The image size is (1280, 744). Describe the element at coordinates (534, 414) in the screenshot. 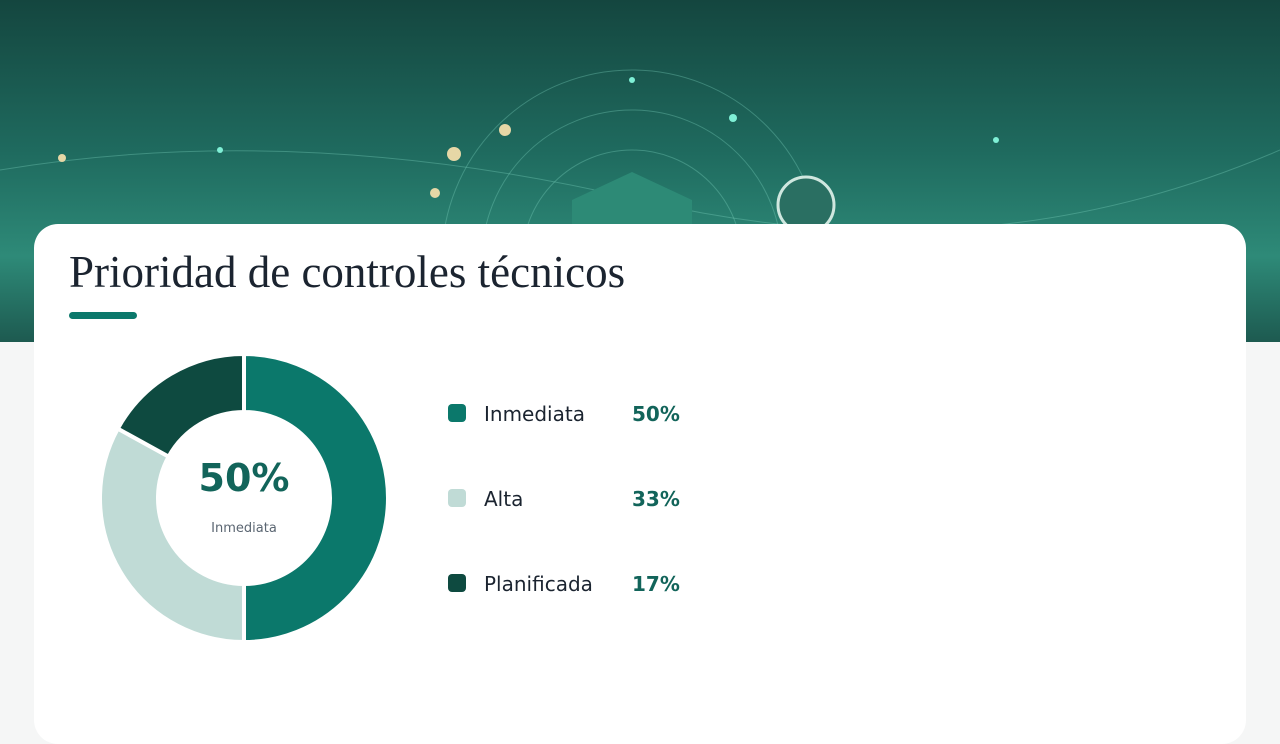

I see `legend-label: Inmediata` at that location.